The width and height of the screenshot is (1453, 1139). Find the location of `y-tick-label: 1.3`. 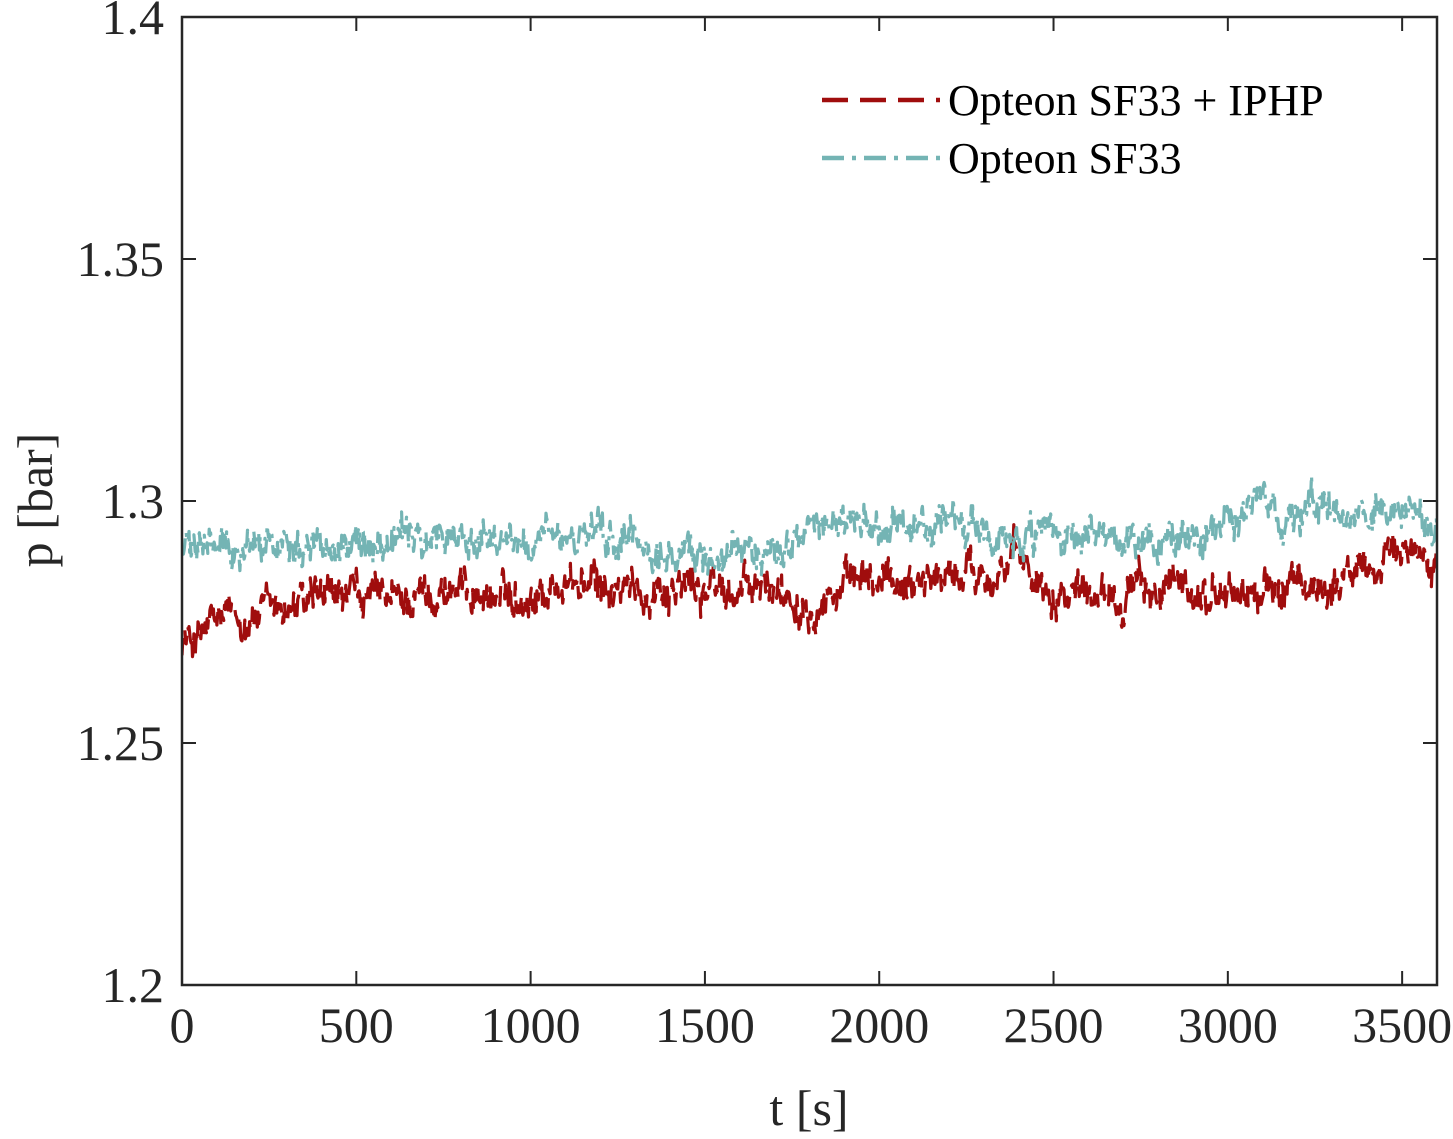

y-tick-label: 1.3 is located at coordinates (133, 501).